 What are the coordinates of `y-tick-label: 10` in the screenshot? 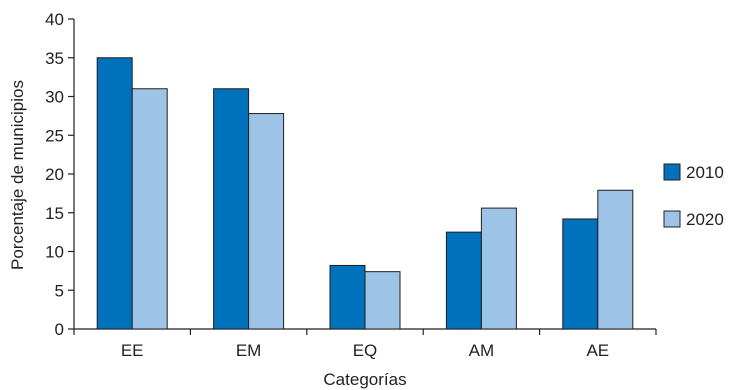 It's located at (54, 252).